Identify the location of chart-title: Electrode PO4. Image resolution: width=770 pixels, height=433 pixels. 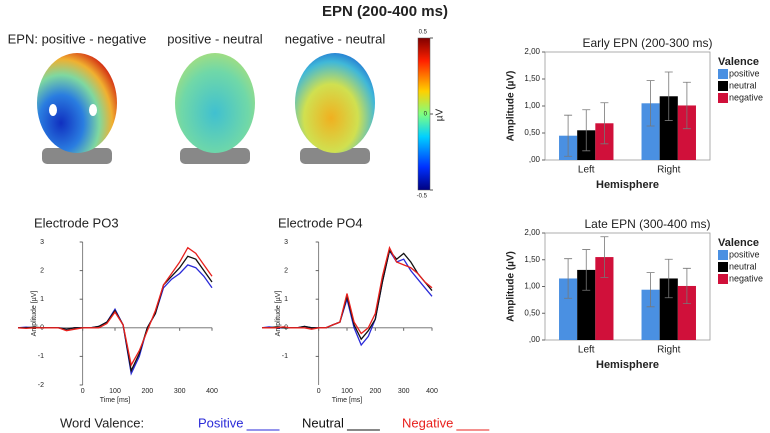
(320, 222).